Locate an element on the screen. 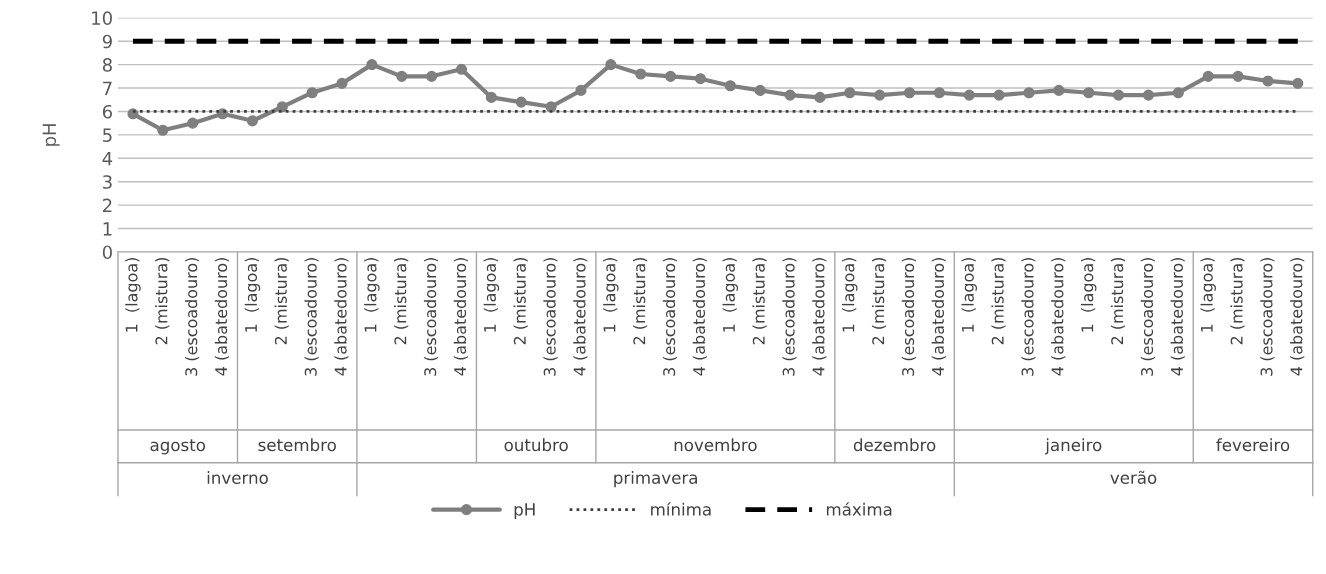 Image resolution: width=1326 pixels, height=574 pixels. y-tick-label: 6 is located at coordinates (107, 111).